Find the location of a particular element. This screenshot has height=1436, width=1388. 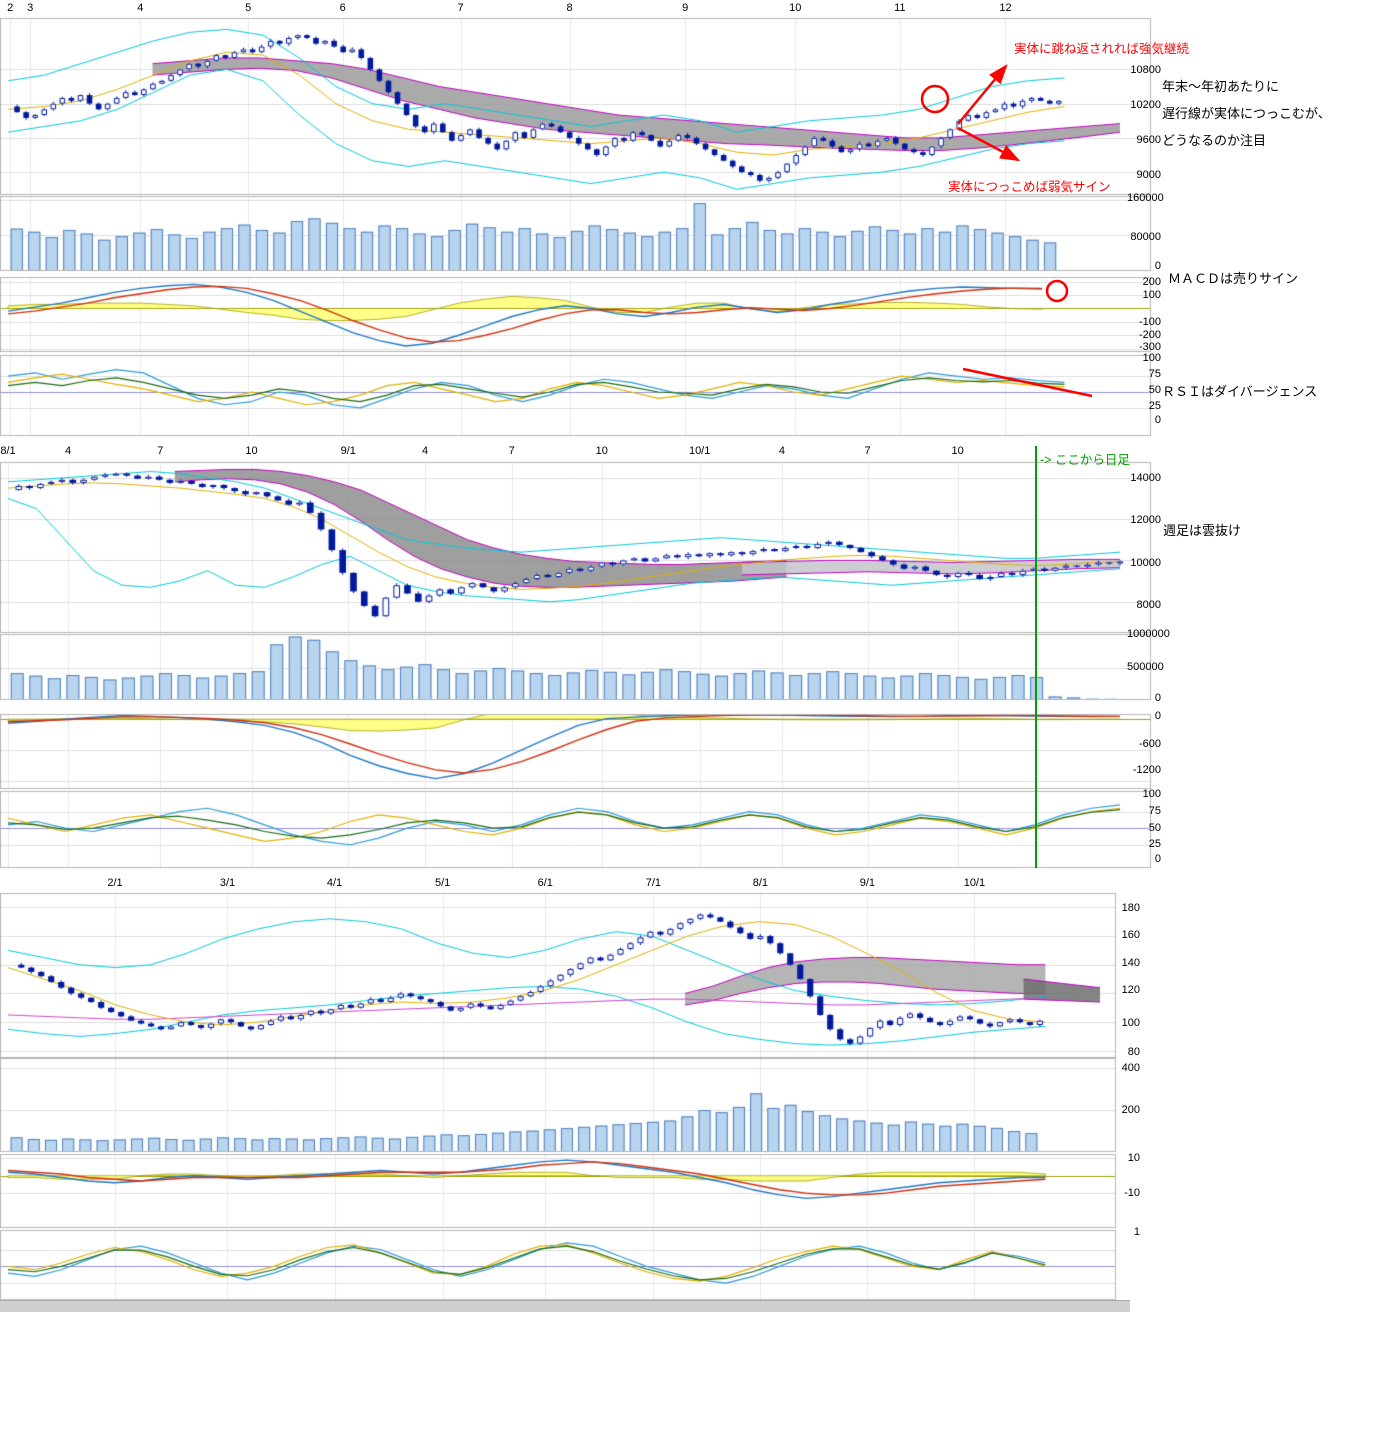

y-axis-label: 10800 is located at coordinates (1145, 70).